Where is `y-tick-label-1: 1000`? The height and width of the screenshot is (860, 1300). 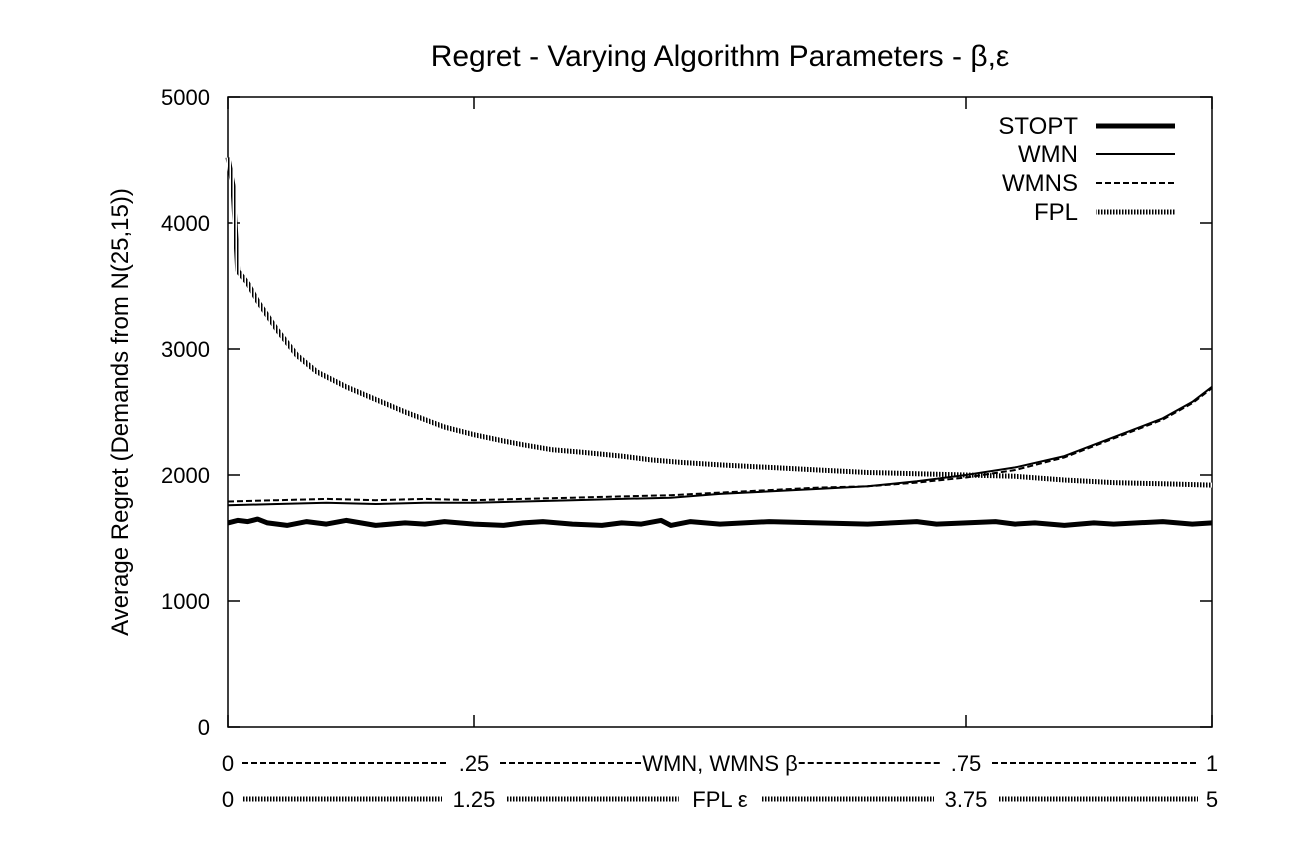 y-tick-label-1: 1000 is located at coordinates (185, 601).